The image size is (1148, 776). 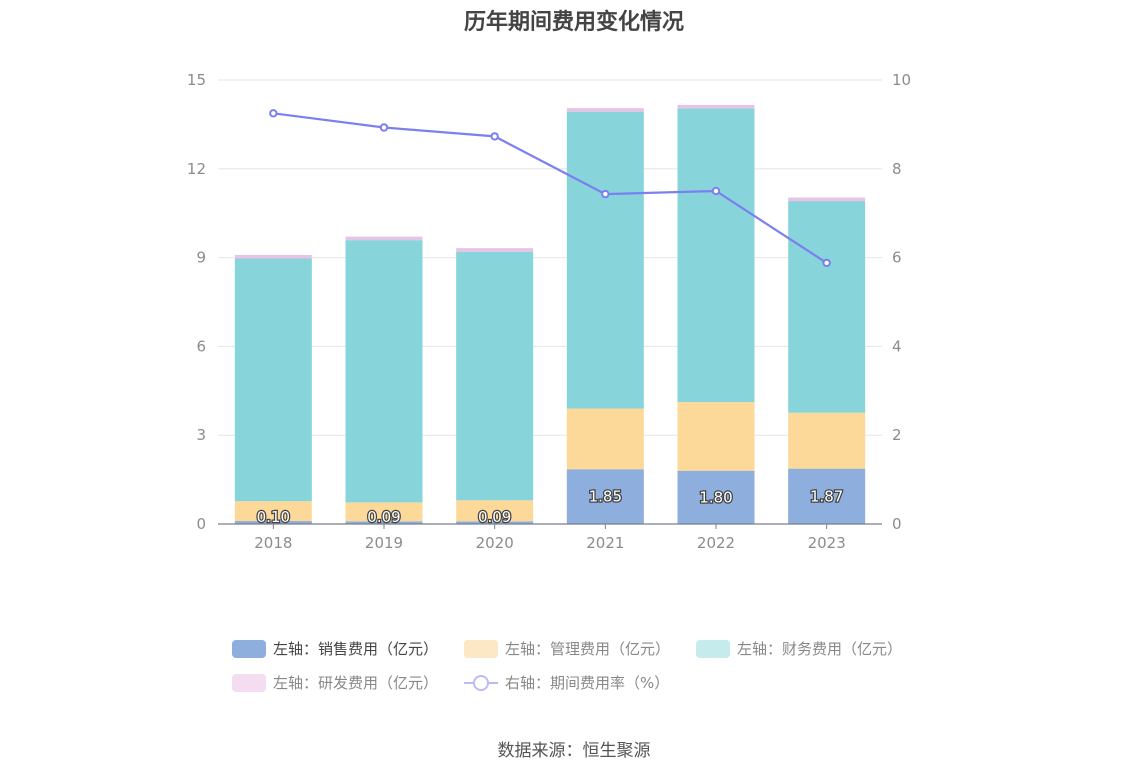 I want to click on bar-data-label: 1.87, so click(x=826, y=496).